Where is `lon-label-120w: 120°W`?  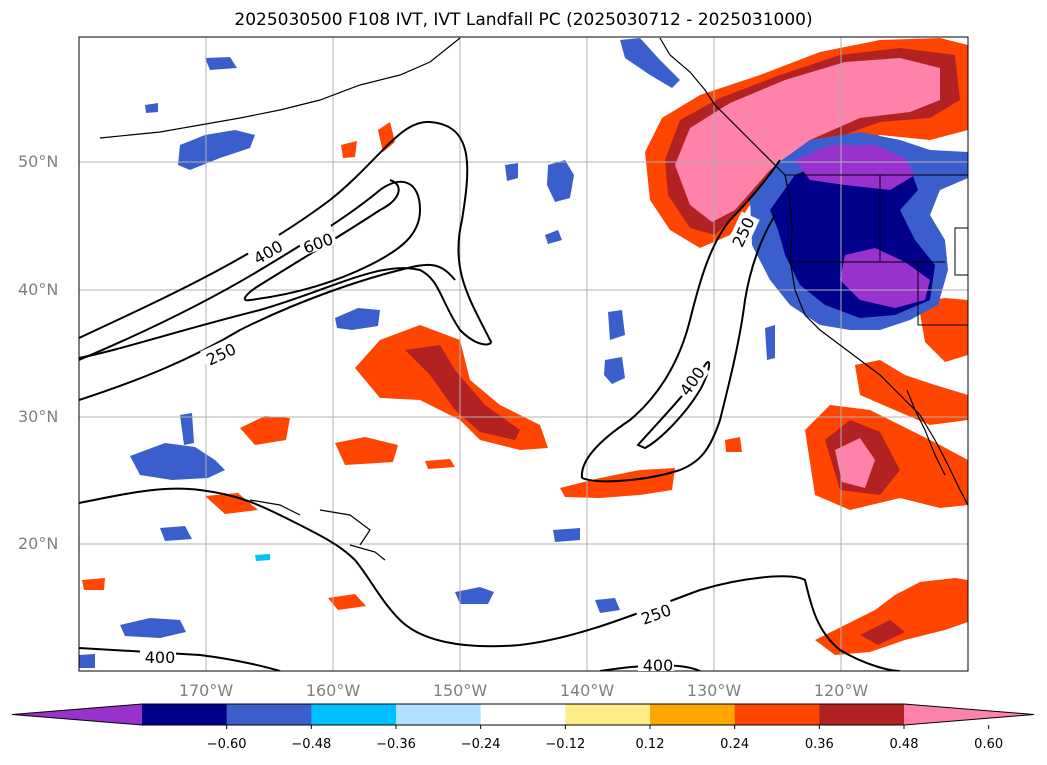 lon-label-120w: 120°W is located at coordinates (841, 690).